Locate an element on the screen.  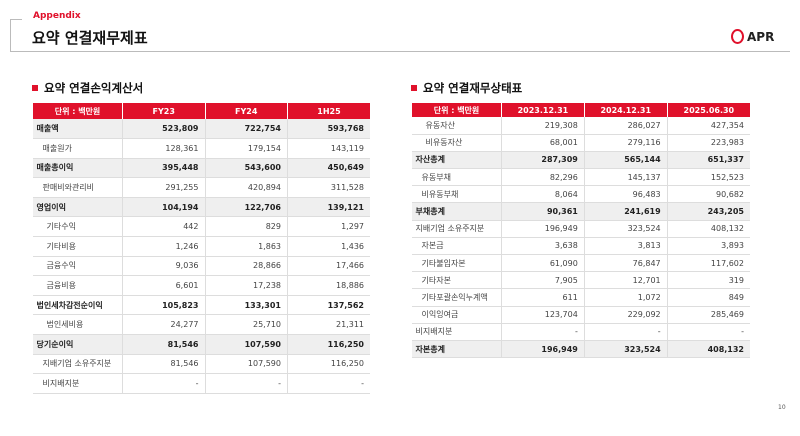
table-row: 금융비용 6,601 17,238 18,886 is located at coordinates (201, 285).